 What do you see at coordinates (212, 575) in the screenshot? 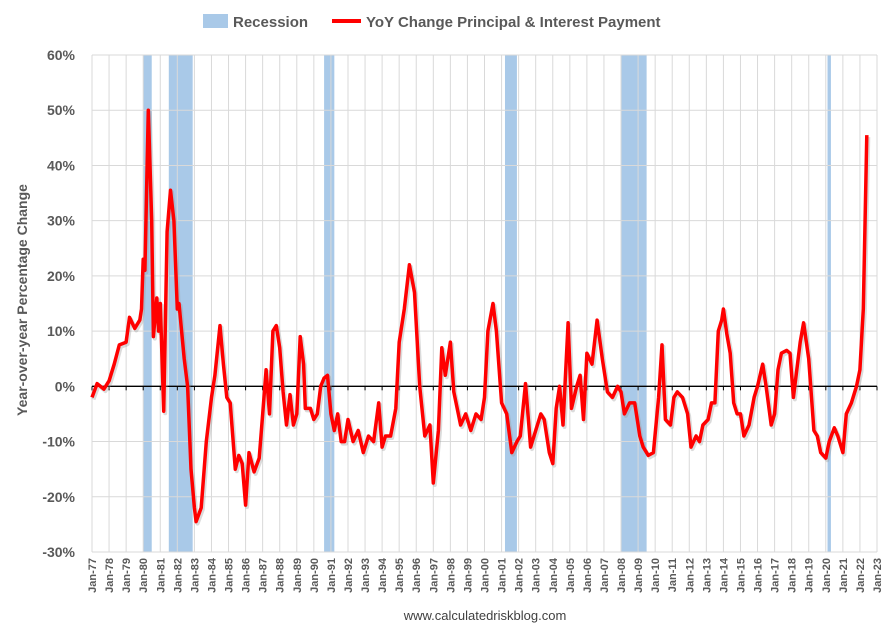
I see `x-tick-label: Jan-84` at bounding box center [212, 575].